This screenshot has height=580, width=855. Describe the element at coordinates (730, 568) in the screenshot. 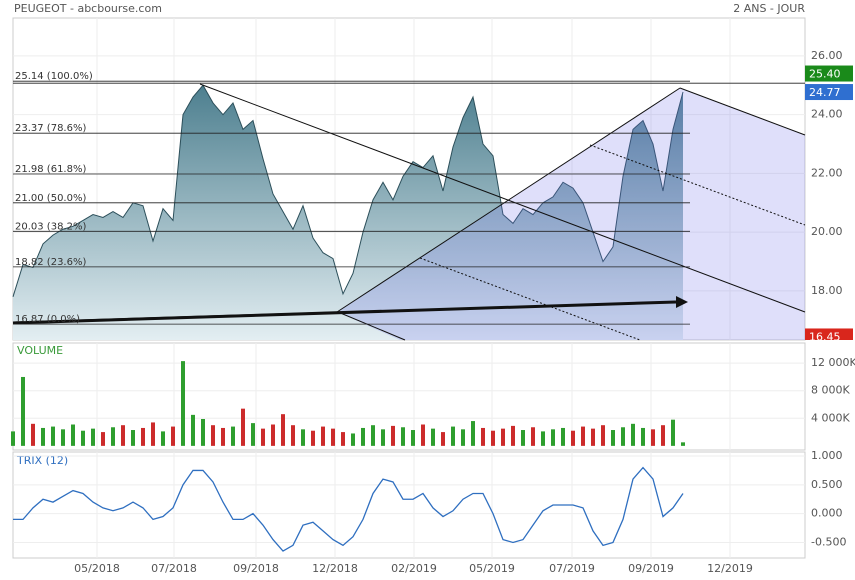

I see `x-tick-label: 12/2019` at that location.